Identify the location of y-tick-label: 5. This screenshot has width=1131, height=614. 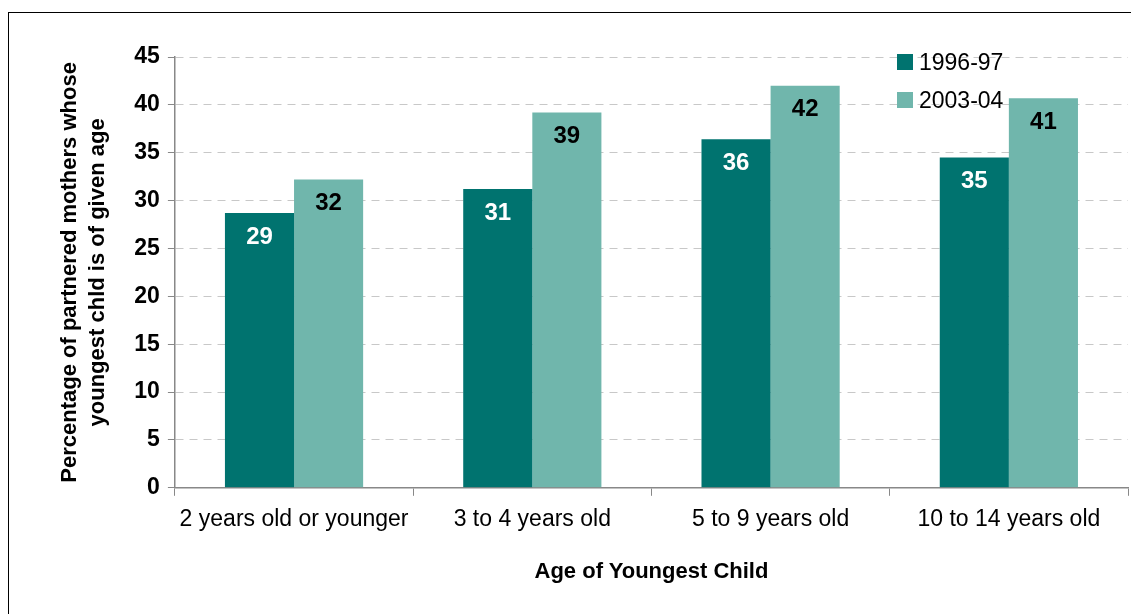
(154, 438).